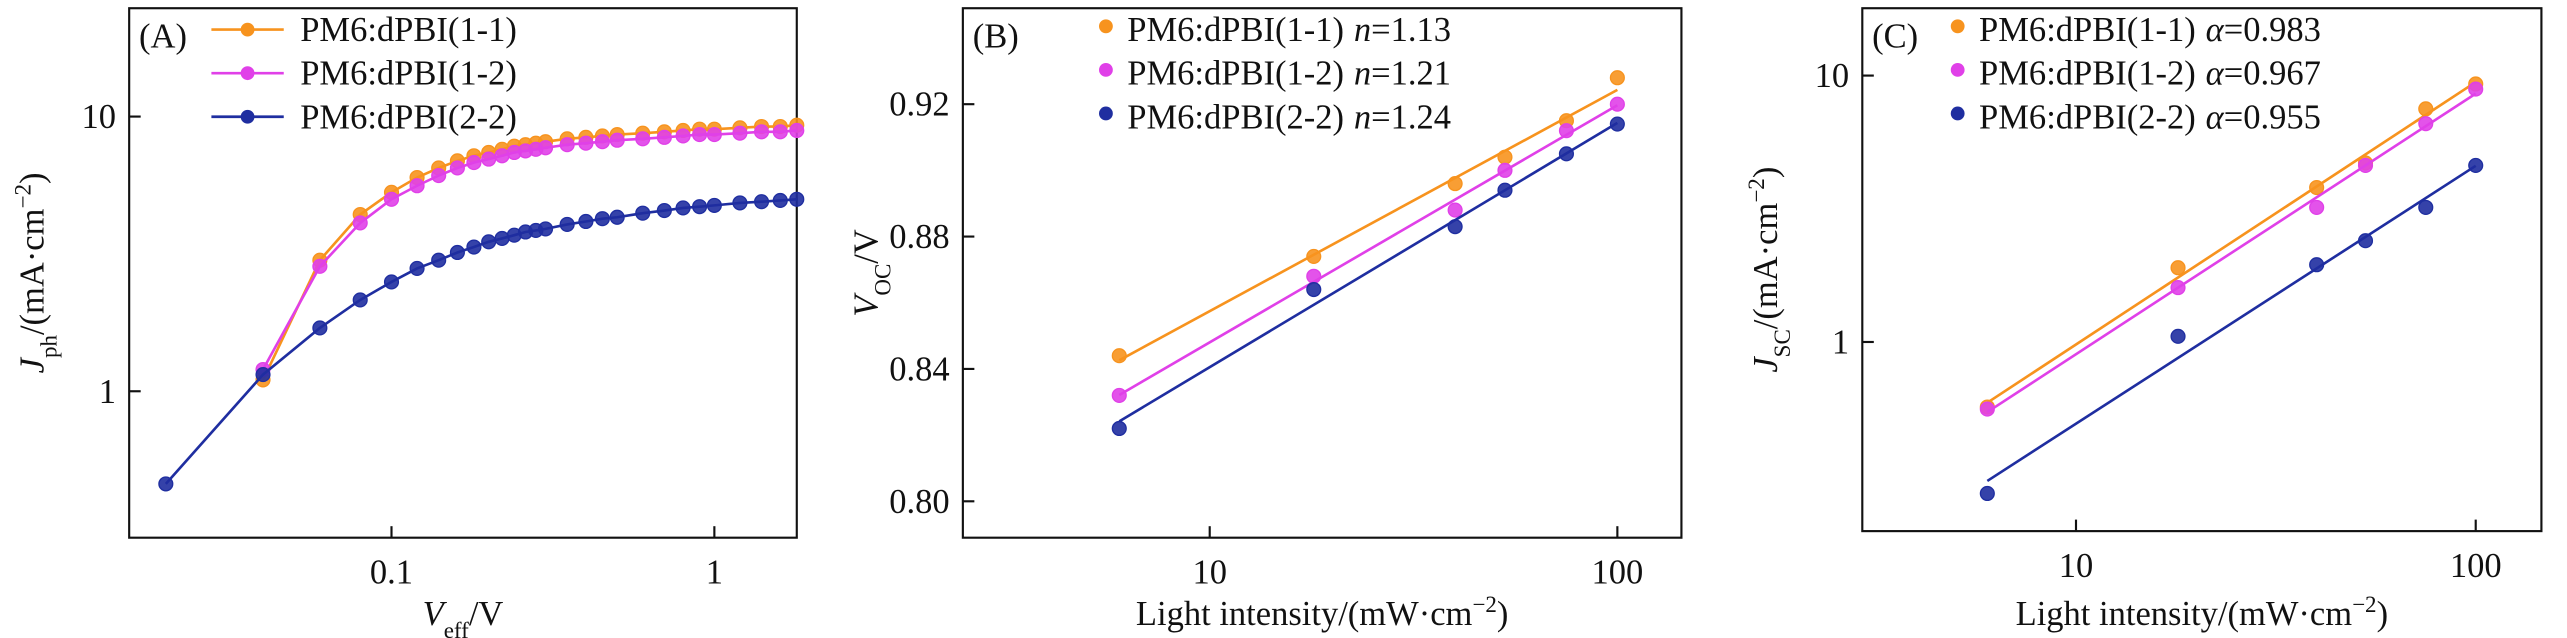  I want to click on y-tick-label: 0.80, so click(919, 502).